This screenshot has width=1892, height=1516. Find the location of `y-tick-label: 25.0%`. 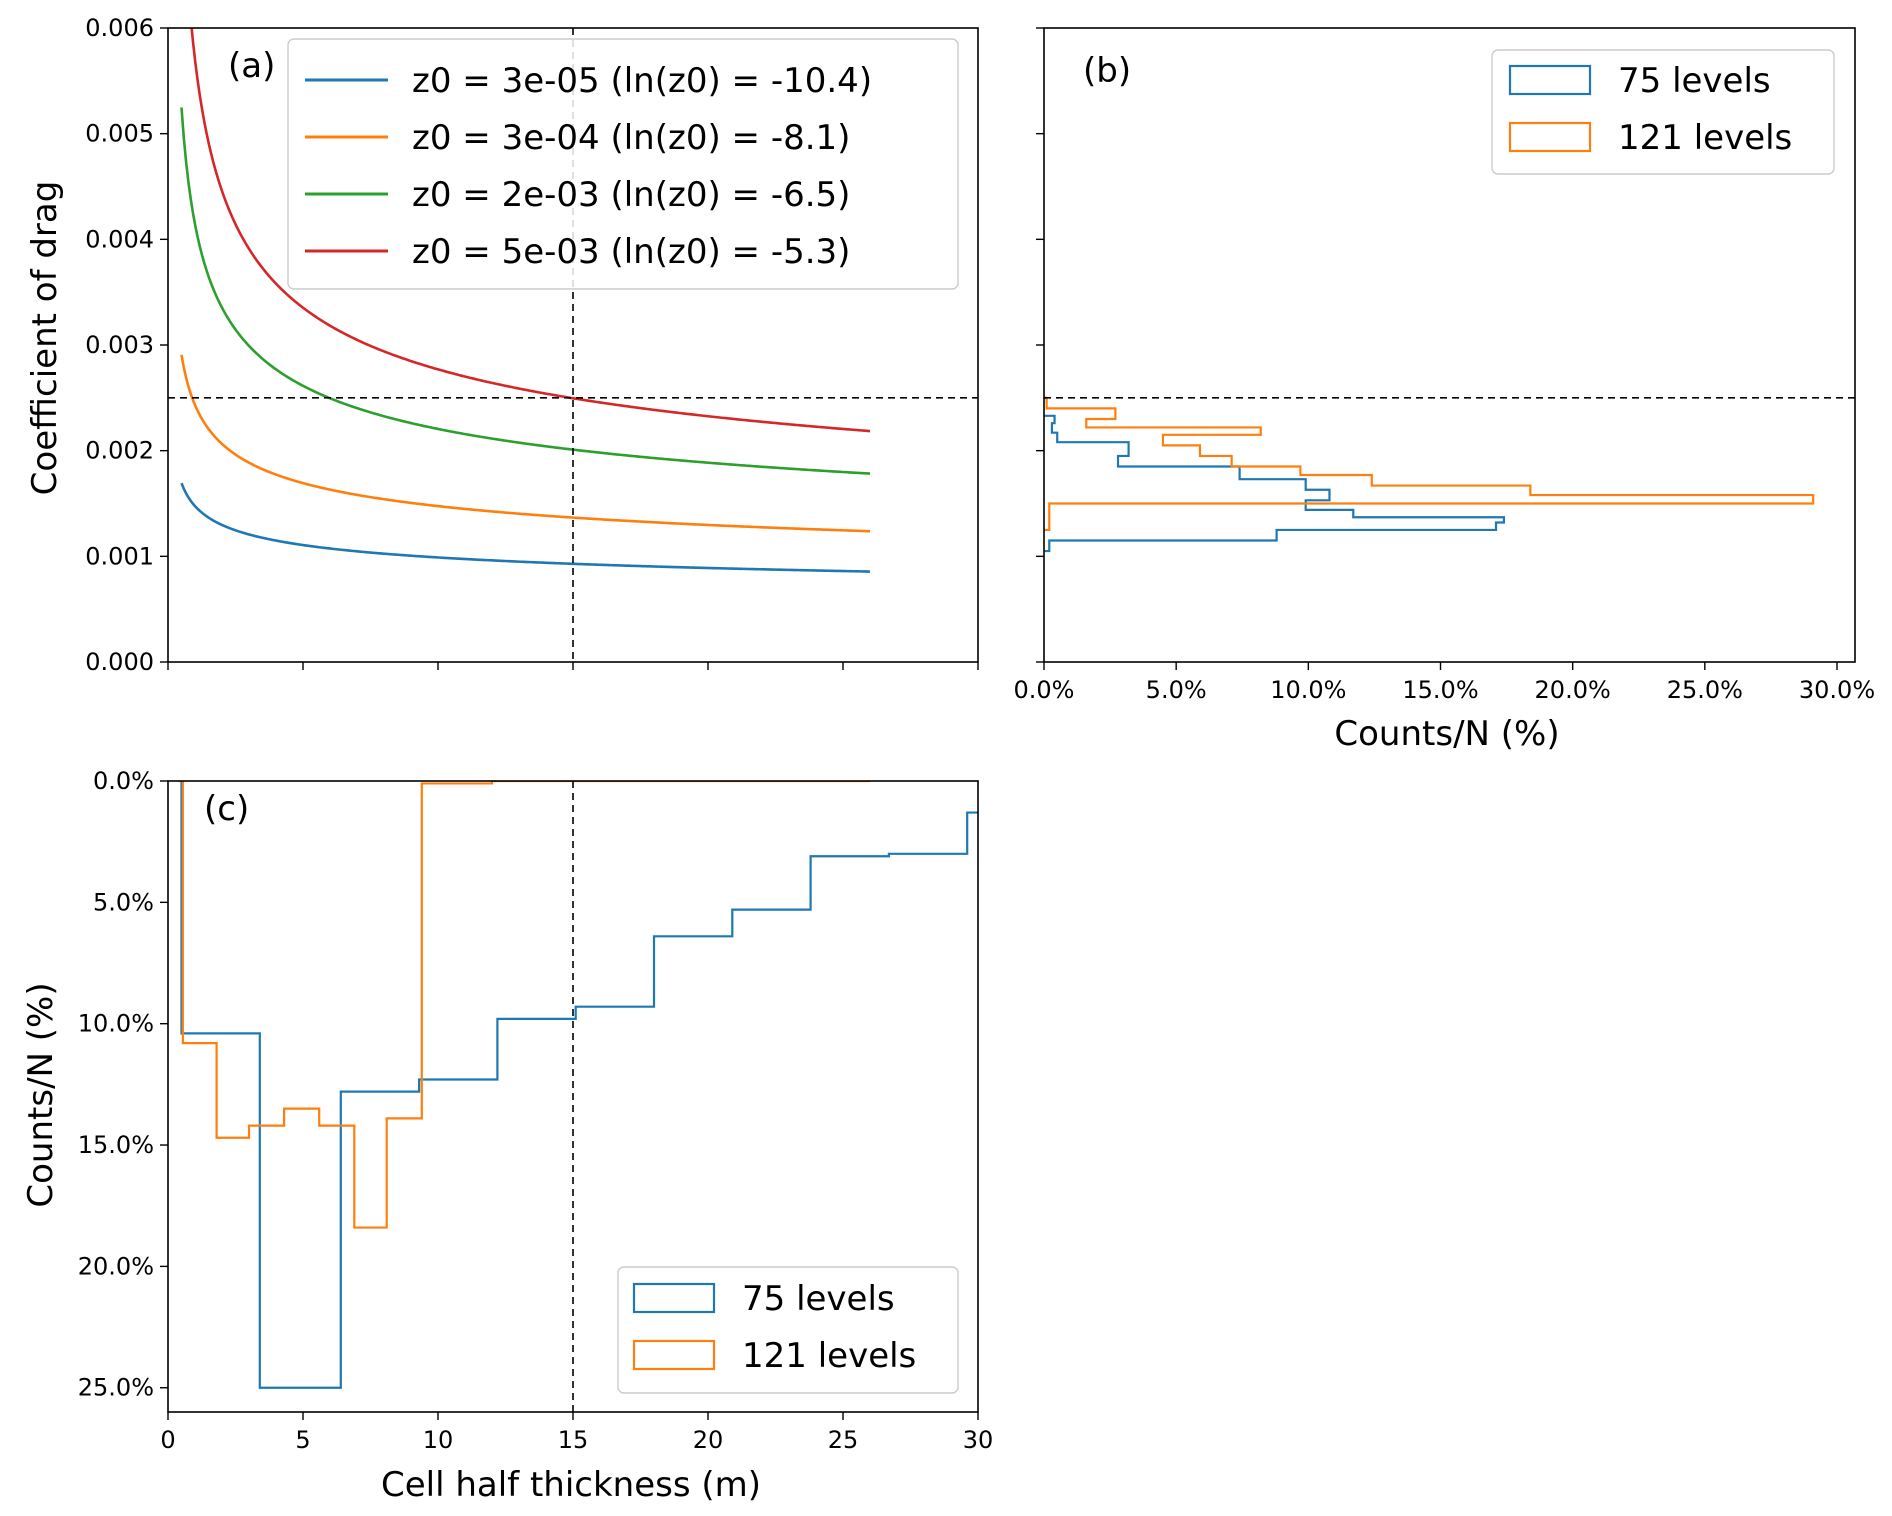

y-tick-label: 25.0% is located at coordinates (116, 1388).